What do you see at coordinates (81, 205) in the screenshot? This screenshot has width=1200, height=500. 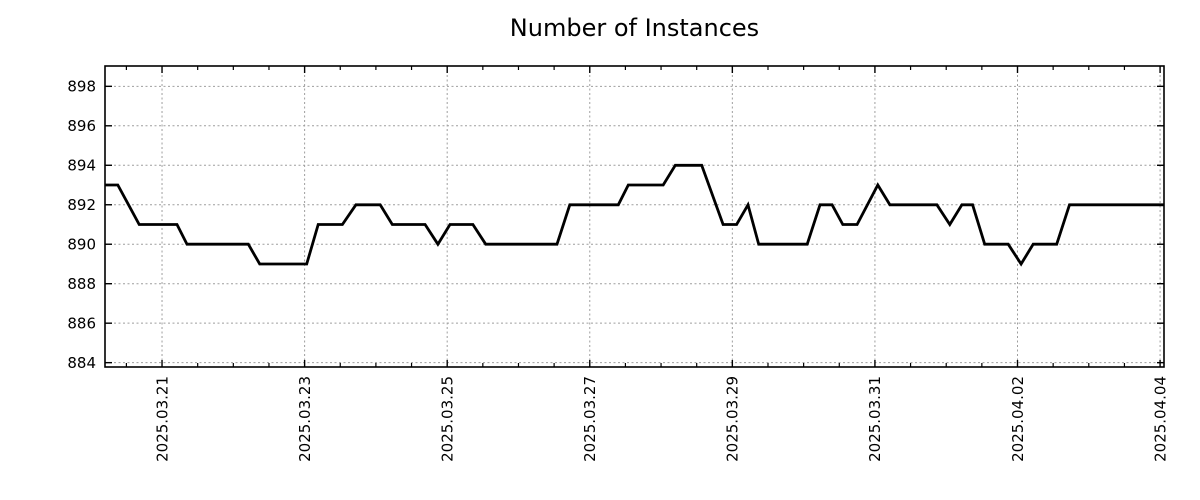 I see `y-tick-label: 892` at bounding box center [81, 205].